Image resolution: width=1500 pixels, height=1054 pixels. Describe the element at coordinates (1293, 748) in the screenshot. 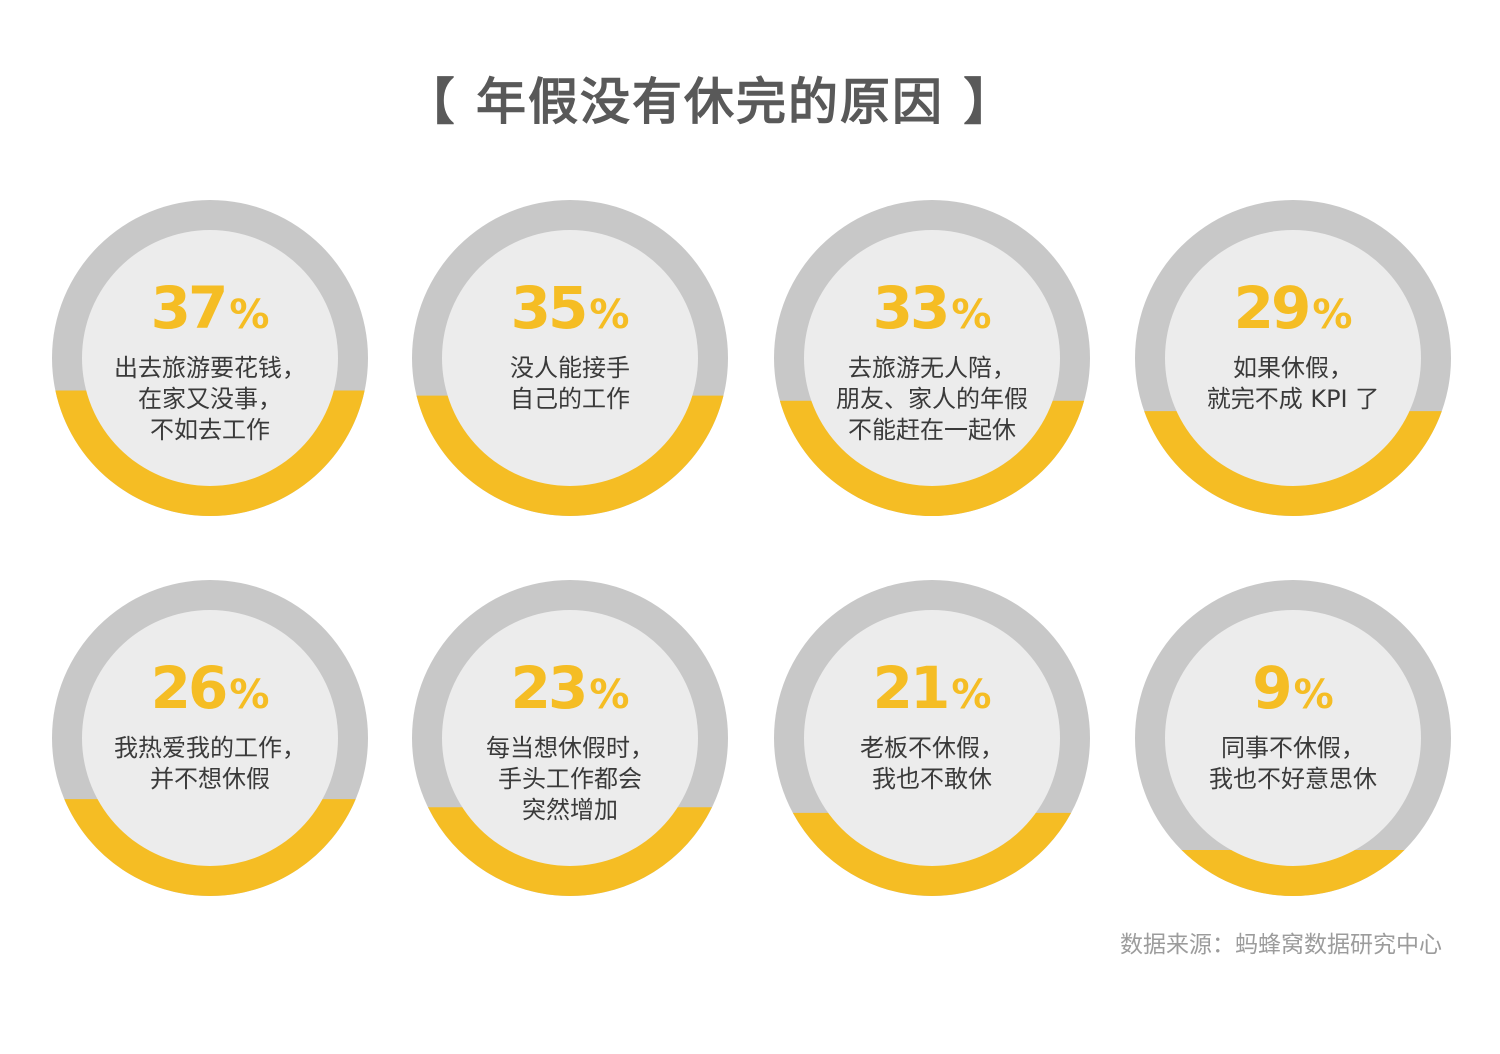

I see `reason-text-line: 同事不休假，` at that location.